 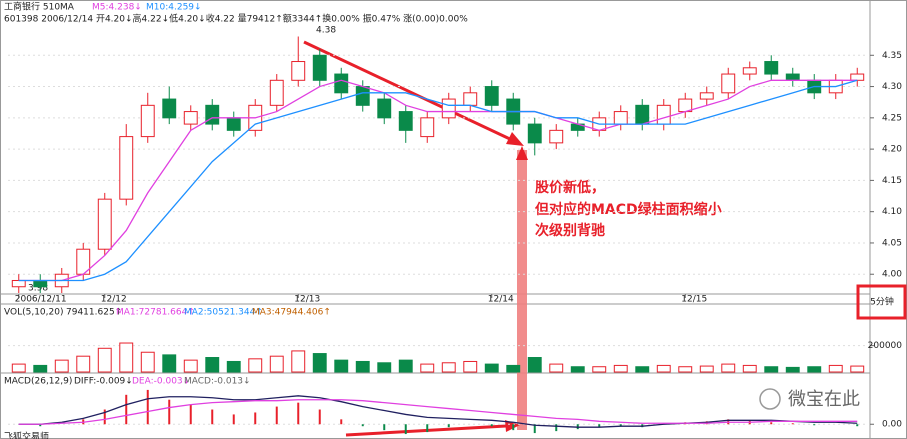 What do you see at coordinates (291, 313) in the screenshot?
I see `vol-legend: MA3:47944.406↑` at bounding box center [291, 313].